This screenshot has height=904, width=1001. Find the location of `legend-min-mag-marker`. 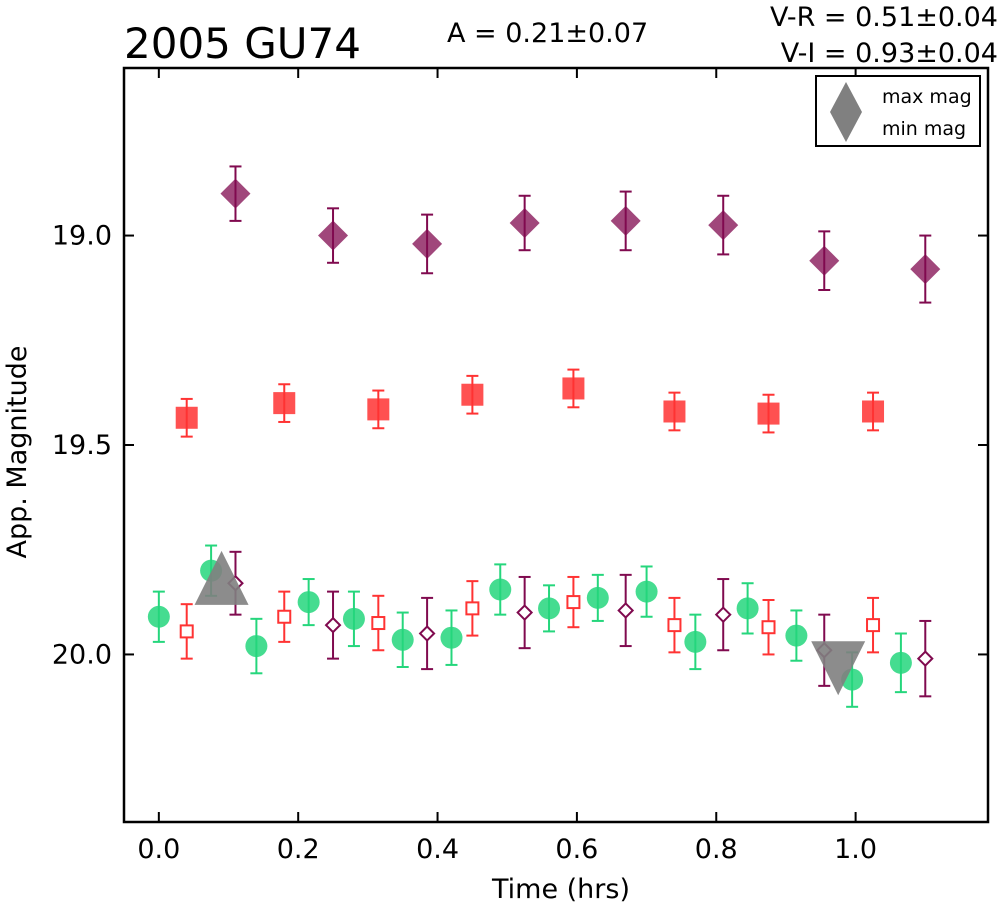

legend-min-mag-marker is located at coordinates (846, 127).